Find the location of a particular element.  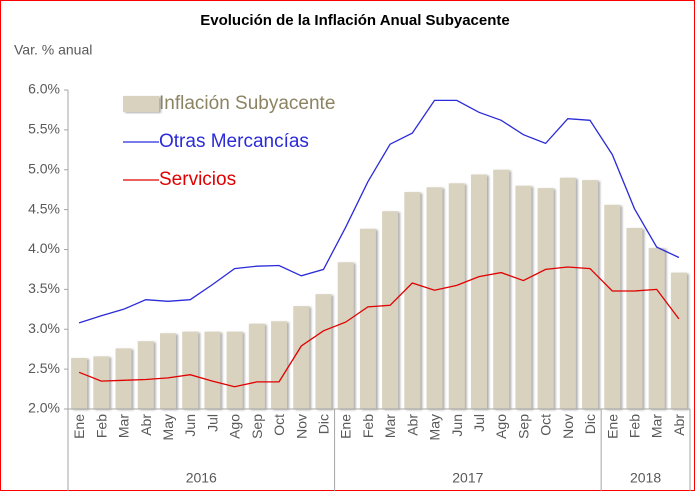

legend-label: Otras Mercancías is located at coordinates (234, 141).